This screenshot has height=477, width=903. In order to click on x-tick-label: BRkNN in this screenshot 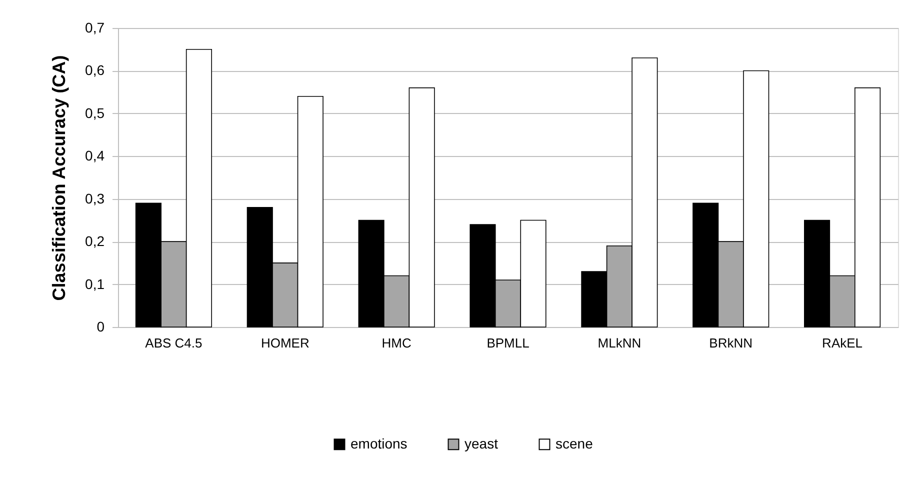, I will do `click(731, 343)`.